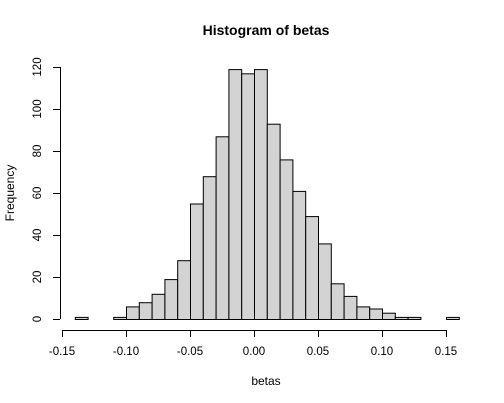 The image size is (504, 403). I want to click on y-tick-label: 0, so click(38, 319).